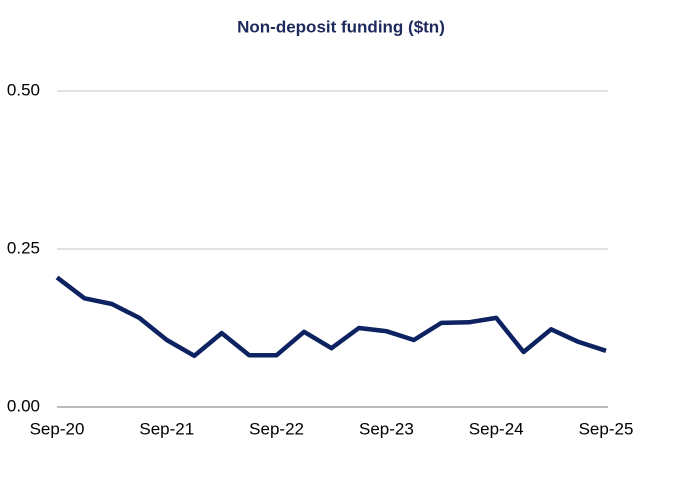 Image resolution: width=683 pixels, height=494 pixels. I want to click on y-tick-label: 0.25, so click(23, 247).